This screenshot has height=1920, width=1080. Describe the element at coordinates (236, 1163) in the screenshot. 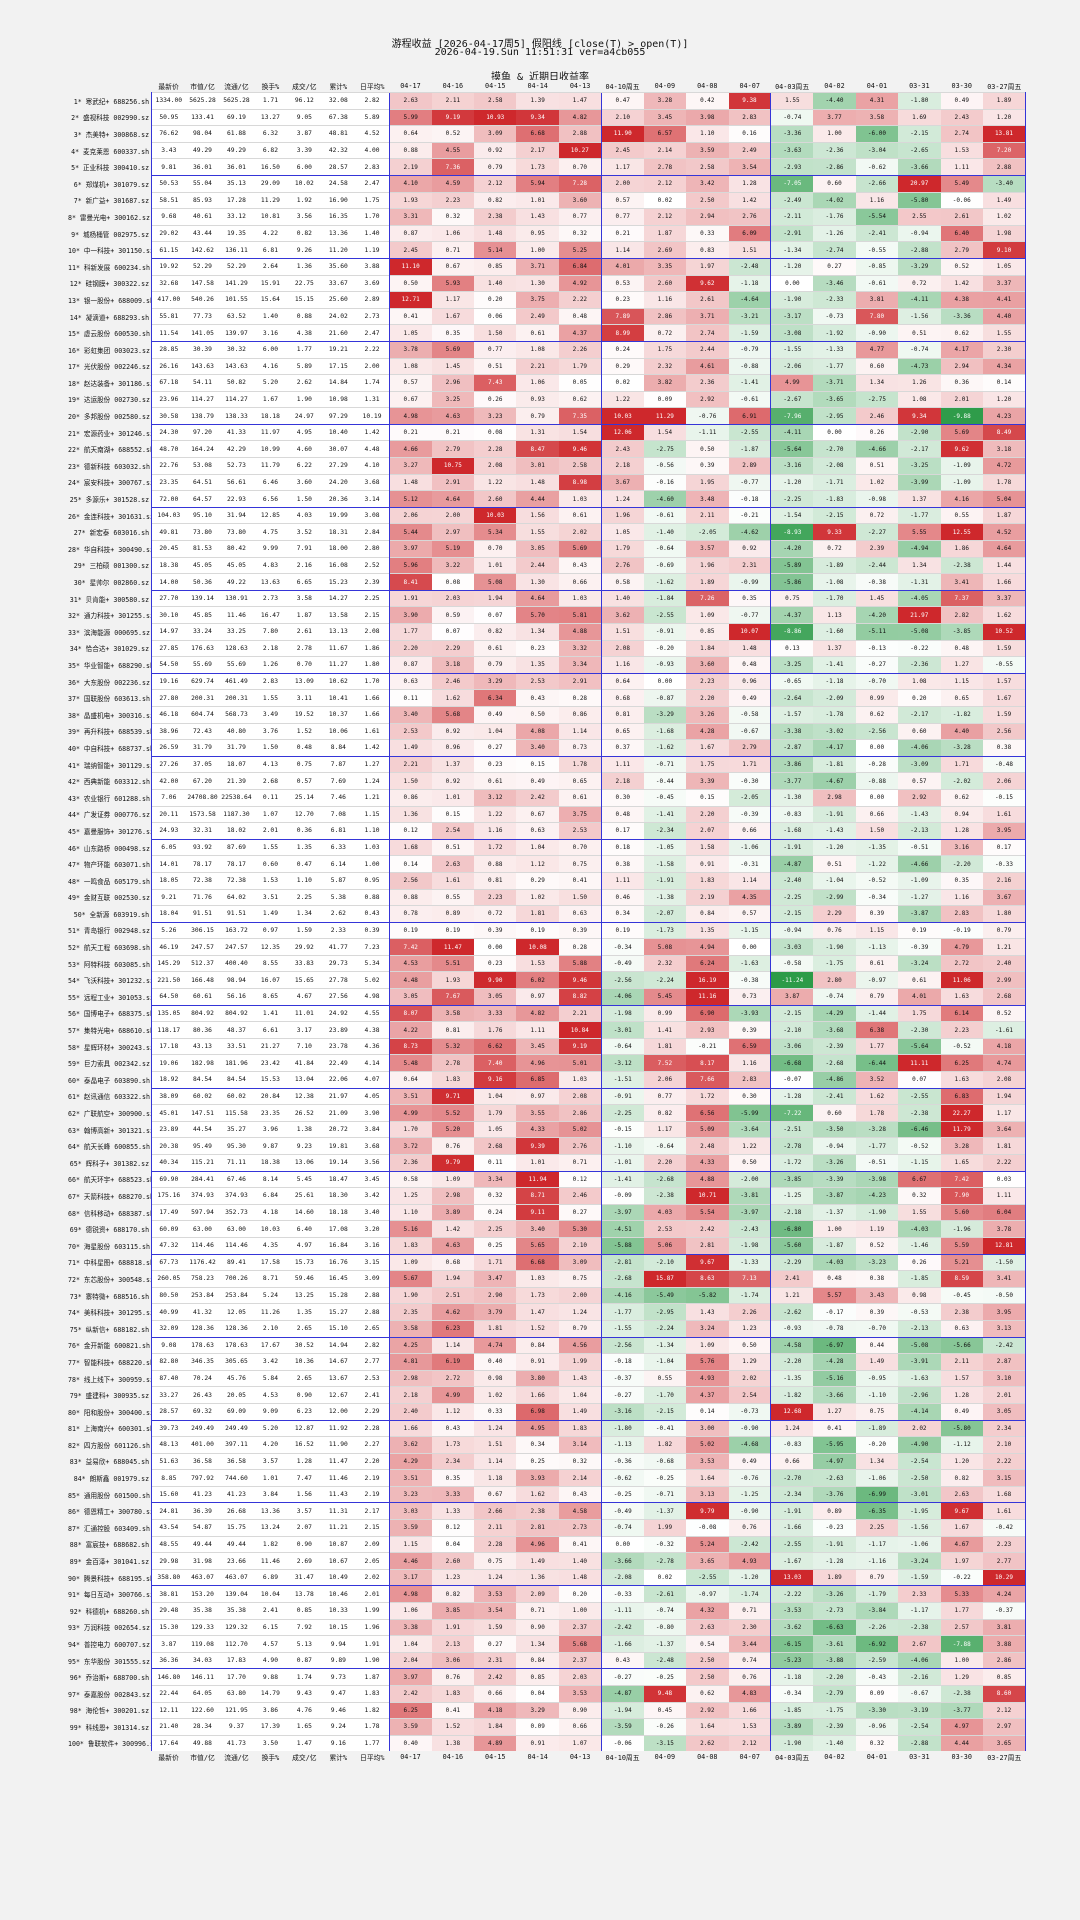

I see `stat-cell: 71.11` at that location.